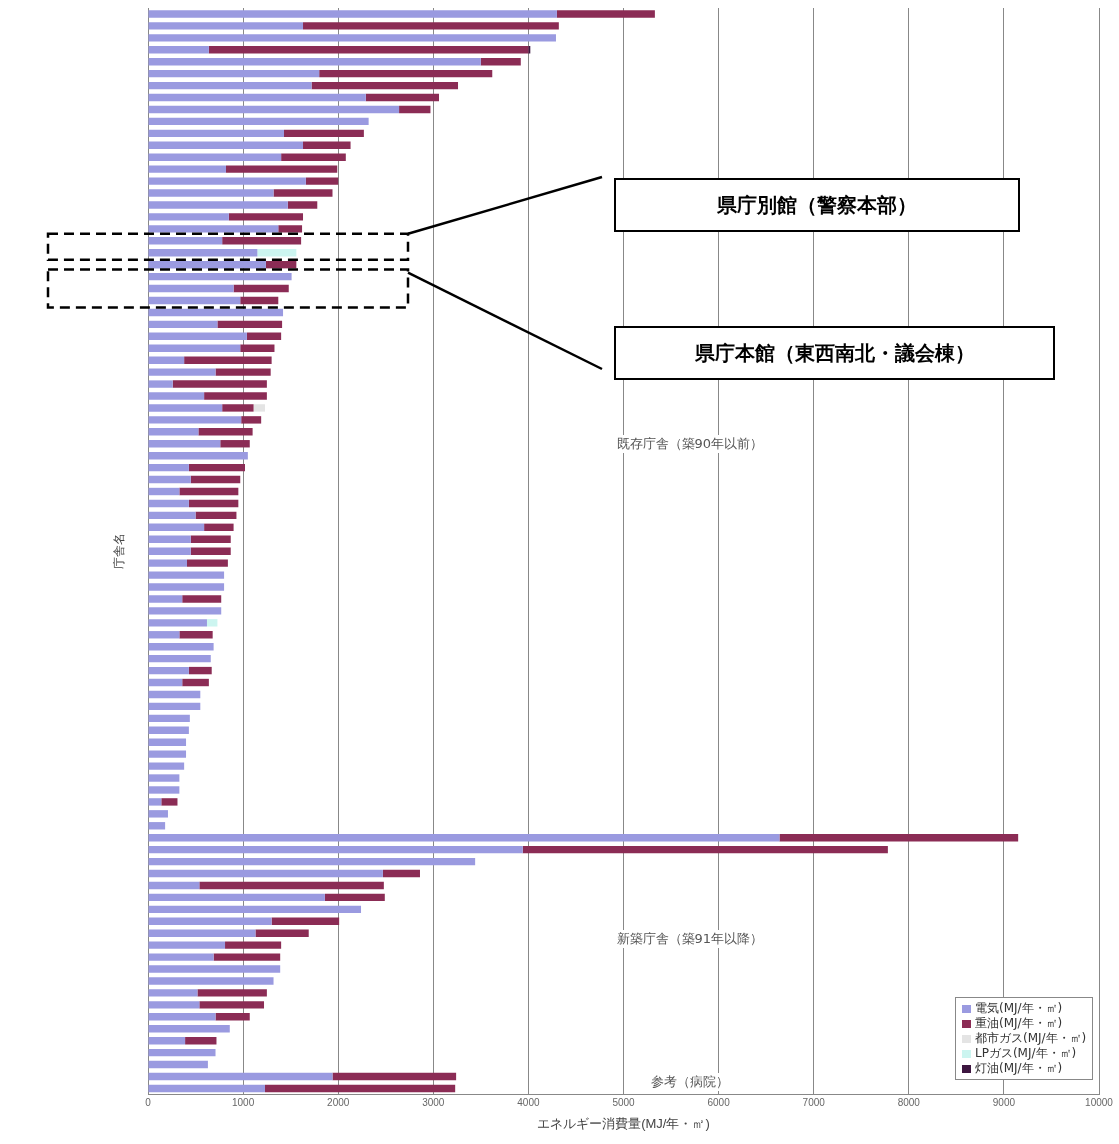 The height and width of the screenshot is (1144, 1119). Describe the element at coordinates (148, 1103) in the screenshot. I see `x-tick-label: 0` at that location.